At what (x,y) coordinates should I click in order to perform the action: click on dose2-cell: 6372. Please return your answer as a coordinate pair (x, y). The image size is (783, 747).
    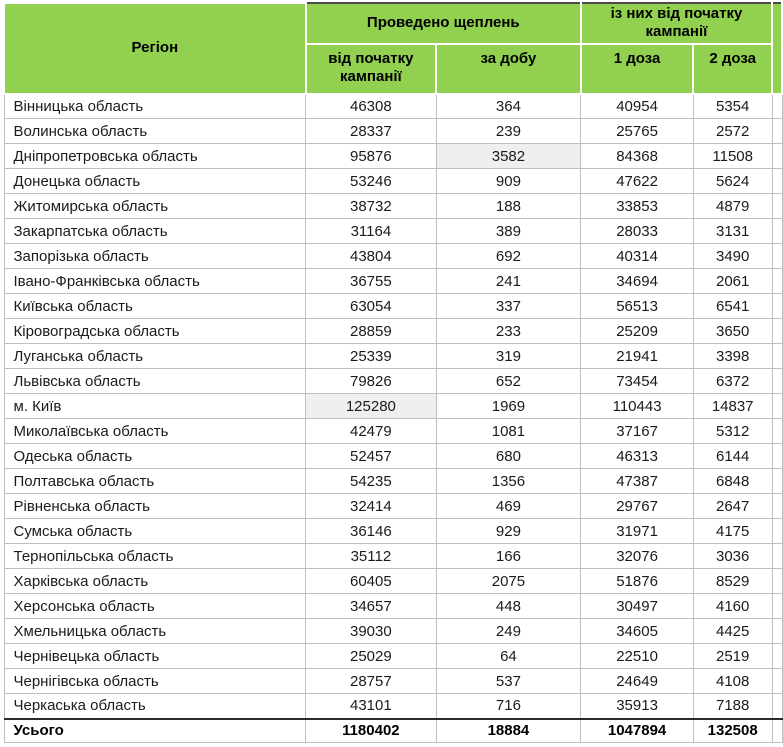
    Looking at the image, I should click on (732, 381).